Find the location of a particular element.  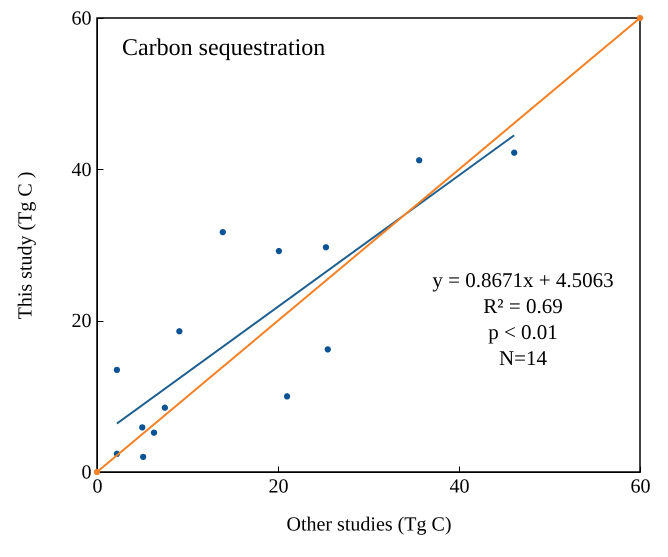

text: Carbon sequestration is located at coordinates (224, 48).